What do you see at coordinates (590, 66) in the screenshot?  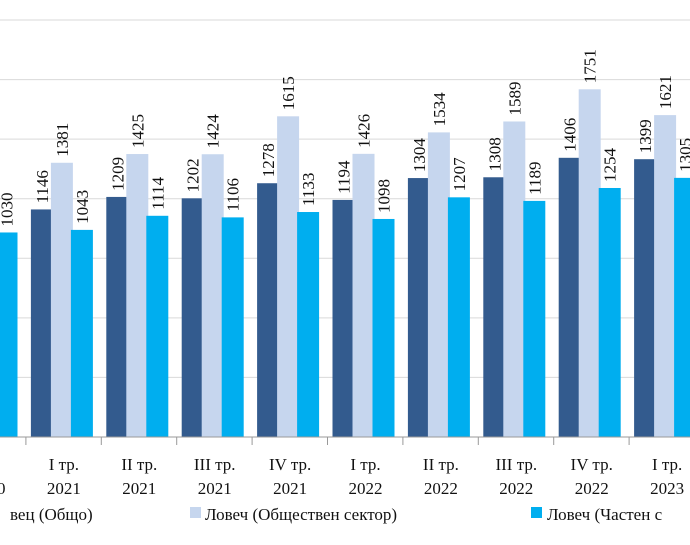 I see `value-label: 1751` at bounding box center [590, 66].